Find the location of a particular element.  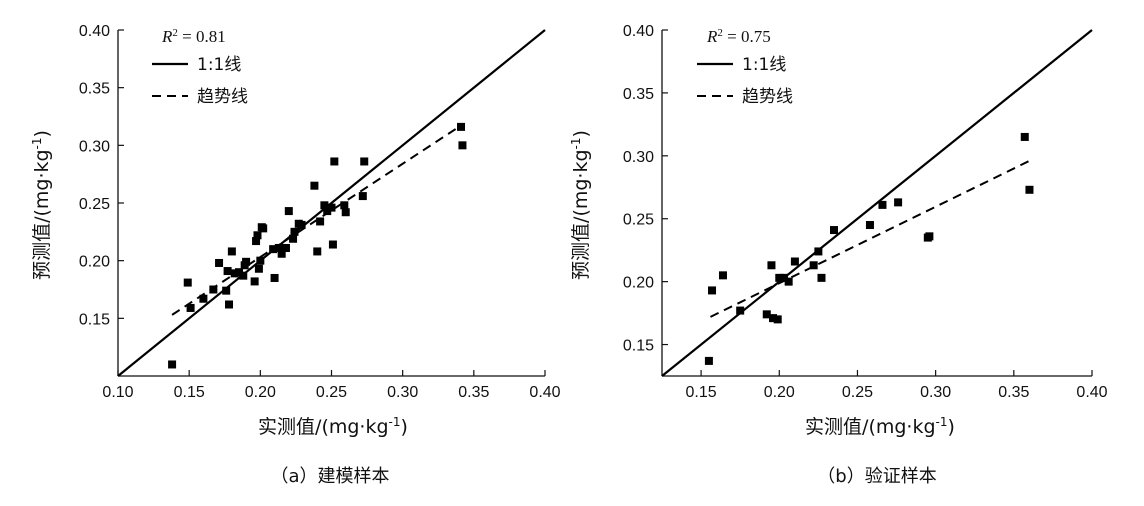

x-tick-label: 0.10 is located at coordinates (117, 392).